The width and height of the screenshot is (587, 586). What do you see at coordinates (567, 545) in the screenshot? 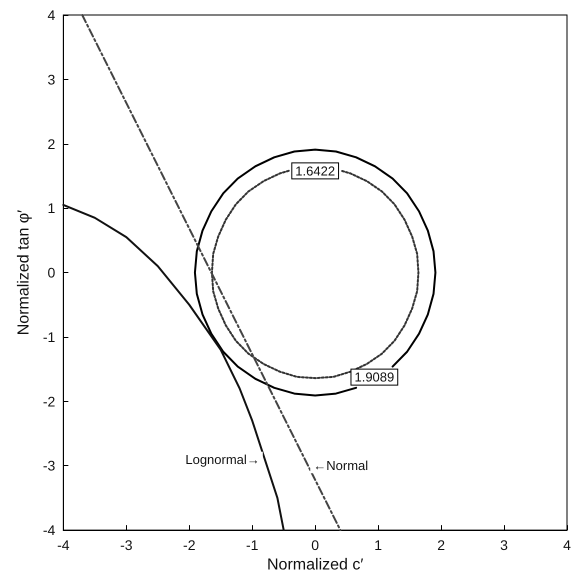
I see `x-tick-label: 4` at bounding box center [567, 545].